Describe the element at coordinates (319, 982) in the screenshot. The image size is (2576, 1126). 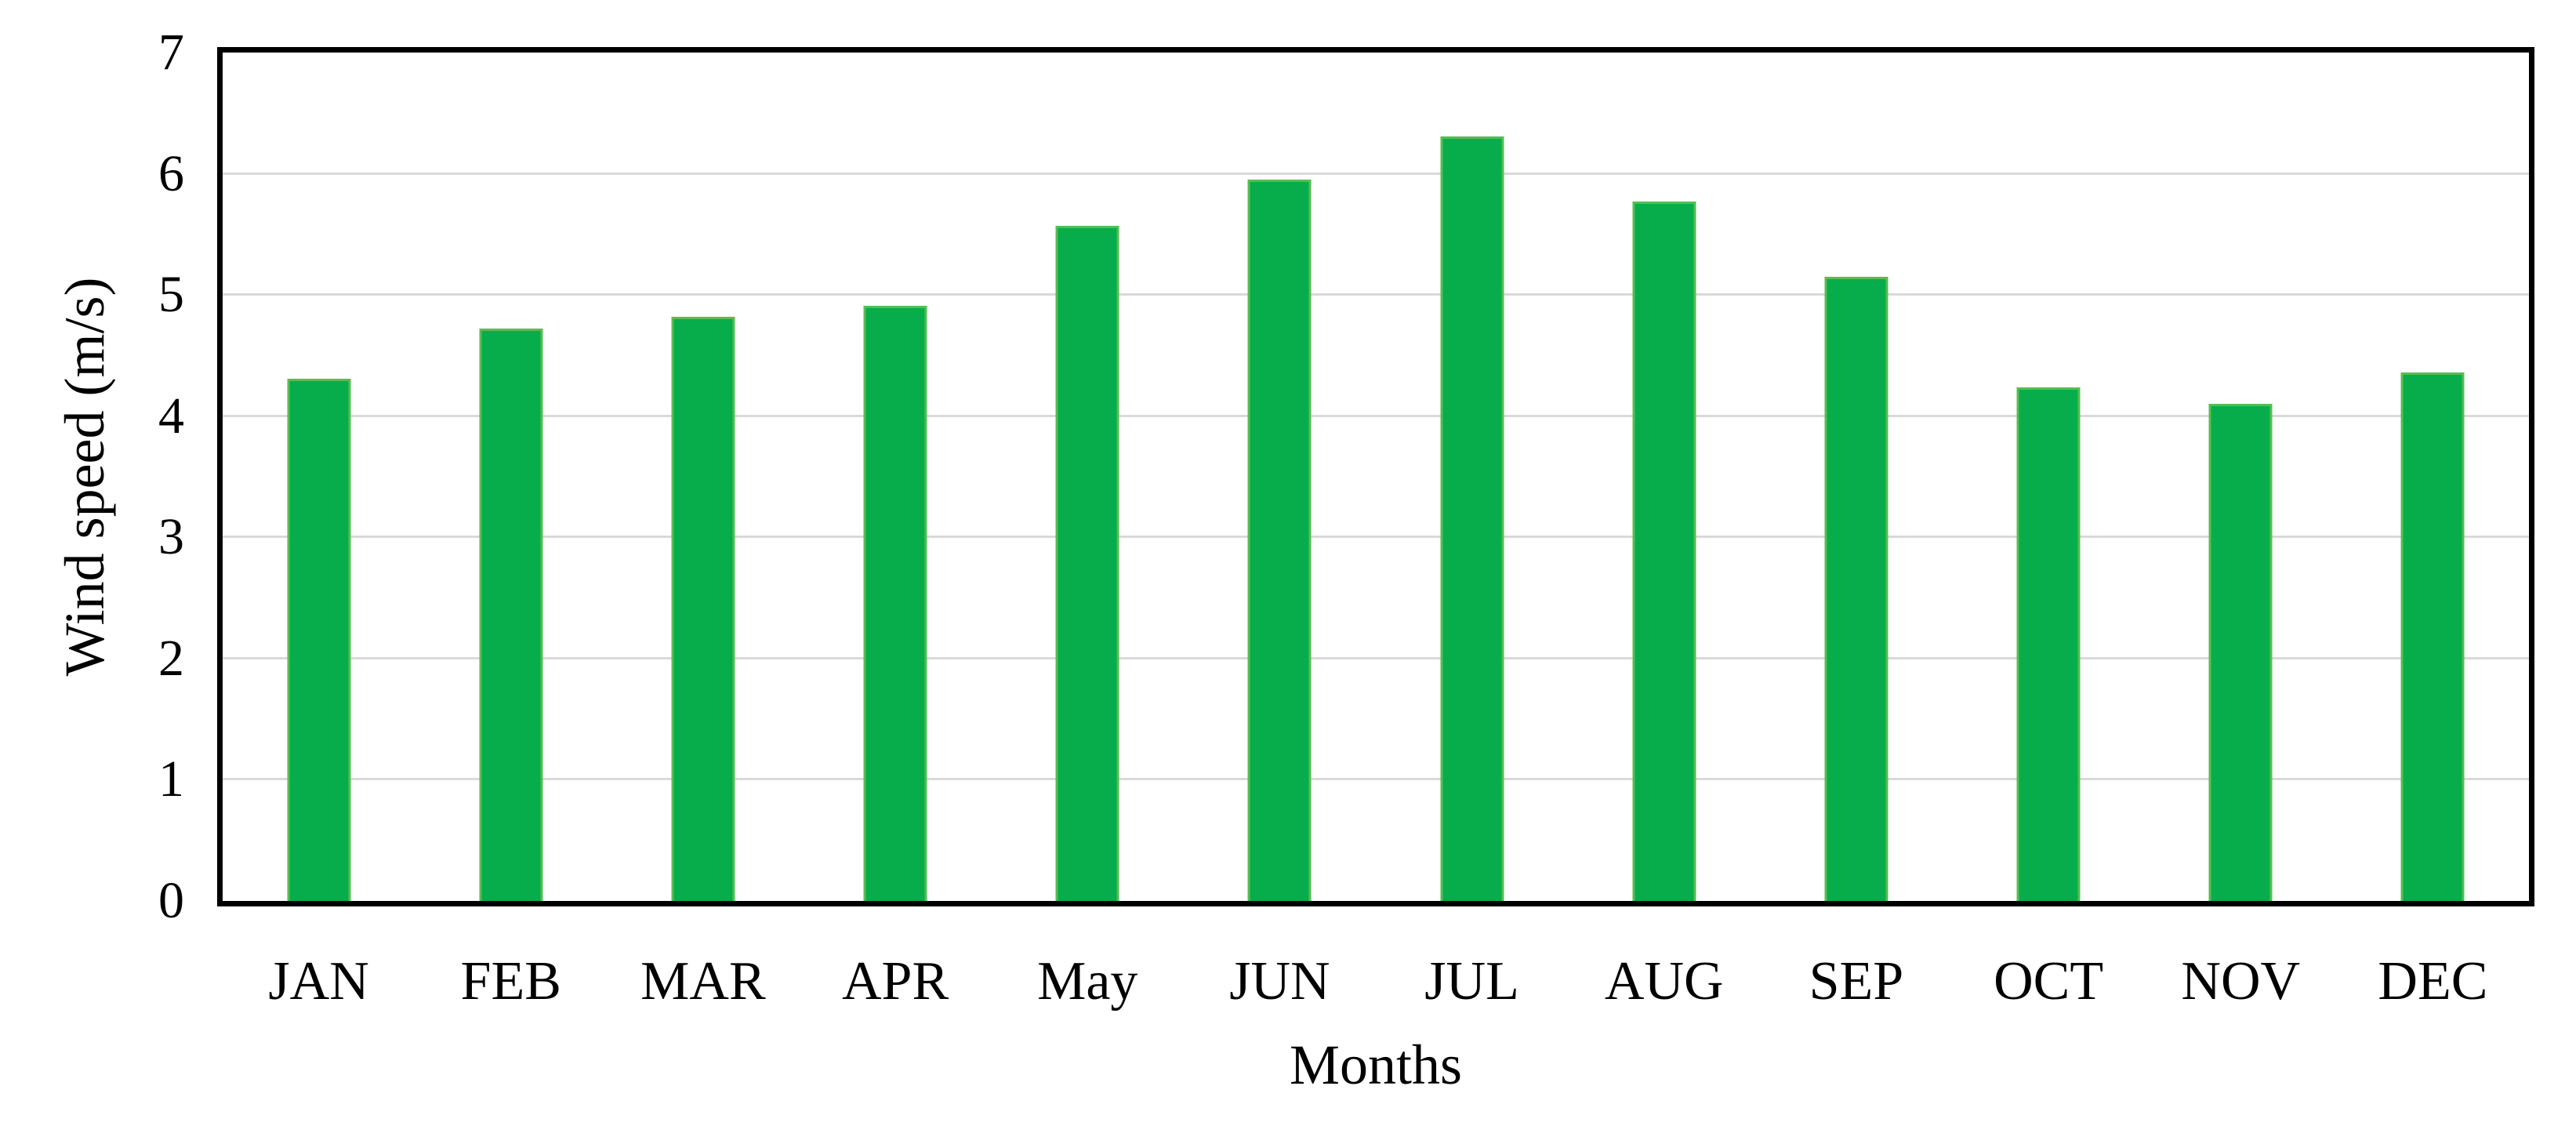
I see `x-tick-jan: JAN` at that location.